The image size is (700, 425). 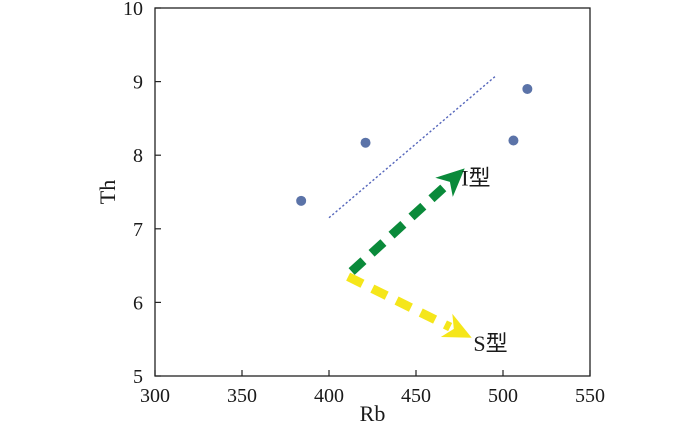 I want to click on y-tick-label: 8, so click(x=138, y=156).